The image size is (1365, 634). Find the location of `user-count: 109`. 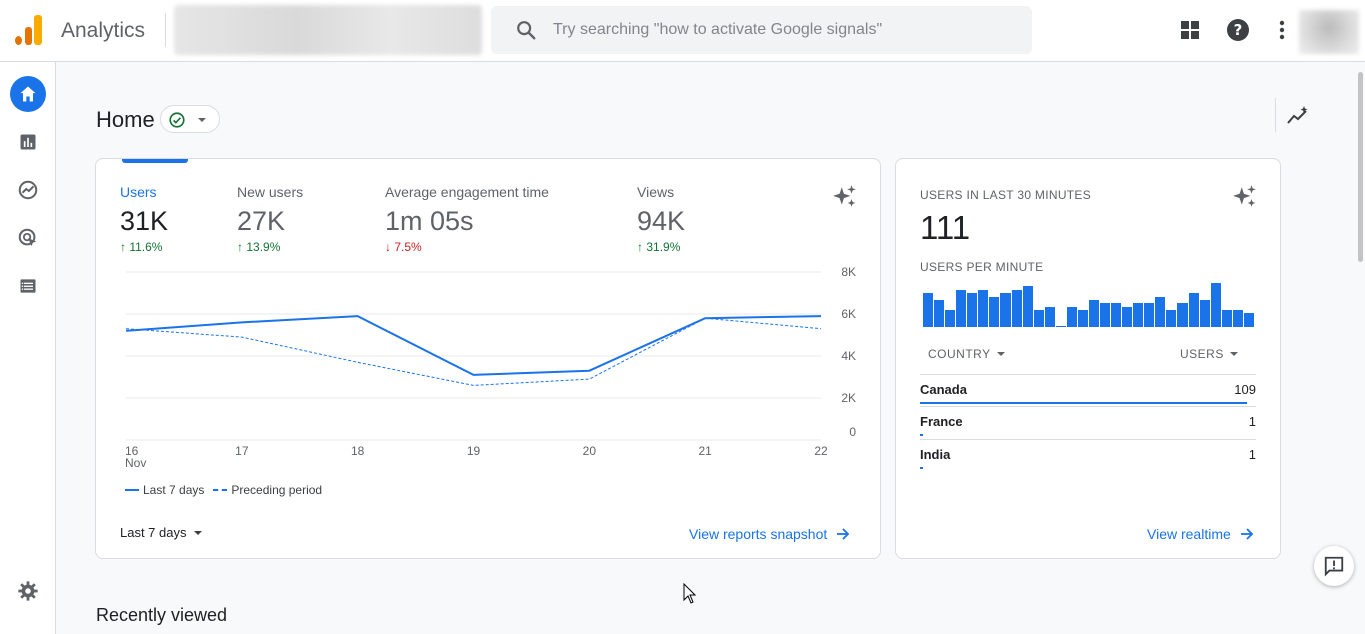

user-count: 109 is located at coordinates (1245, 389).